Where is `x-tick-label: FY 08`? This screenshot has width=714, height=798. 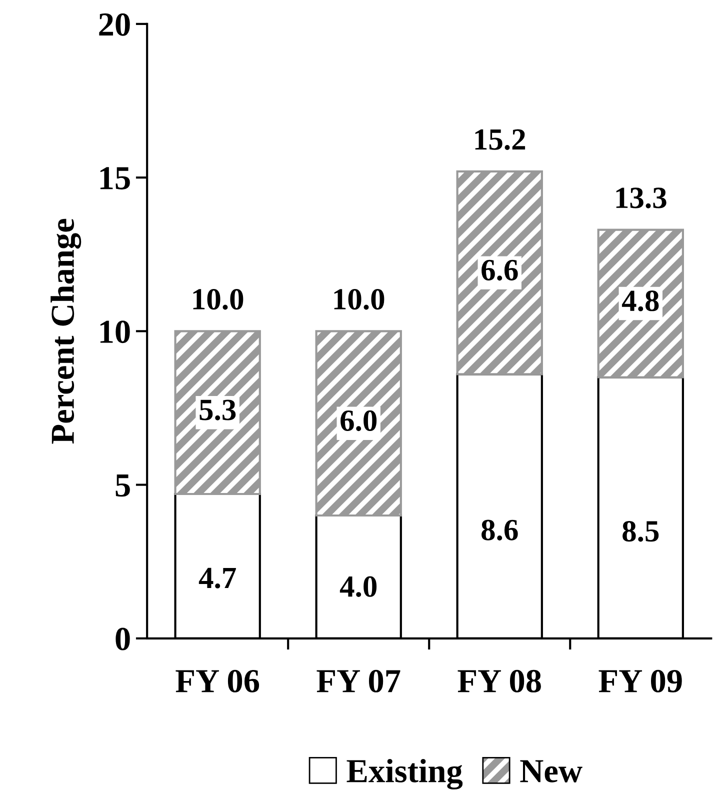
x-tick-label: FY 08 is located at coordinates (499, 681).